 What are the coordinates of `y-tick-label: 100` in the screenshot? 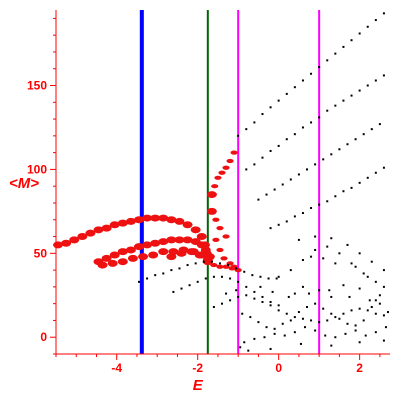 It's located at (37, 169).